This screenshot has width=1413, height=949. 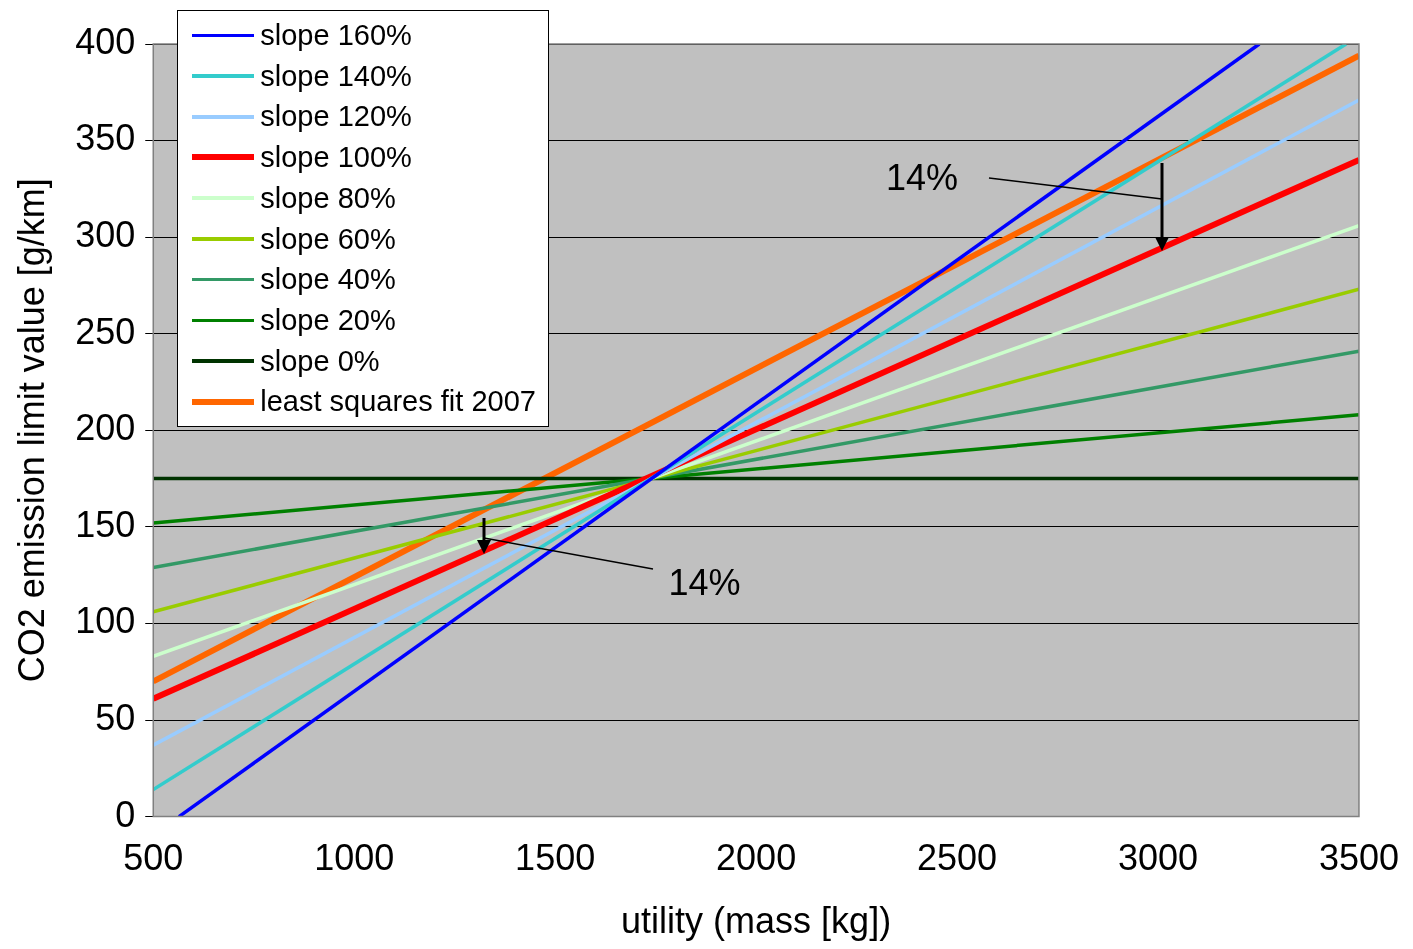 I want to click on x-tick-label: 500, so click(x=153, y=858).